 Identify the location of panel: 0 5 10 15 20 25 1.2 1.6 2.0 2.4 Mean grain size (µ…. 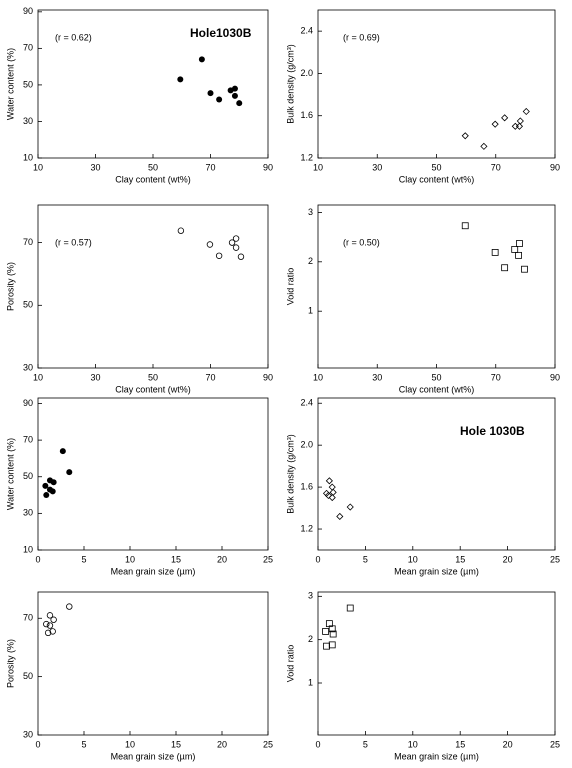
(422, 486).